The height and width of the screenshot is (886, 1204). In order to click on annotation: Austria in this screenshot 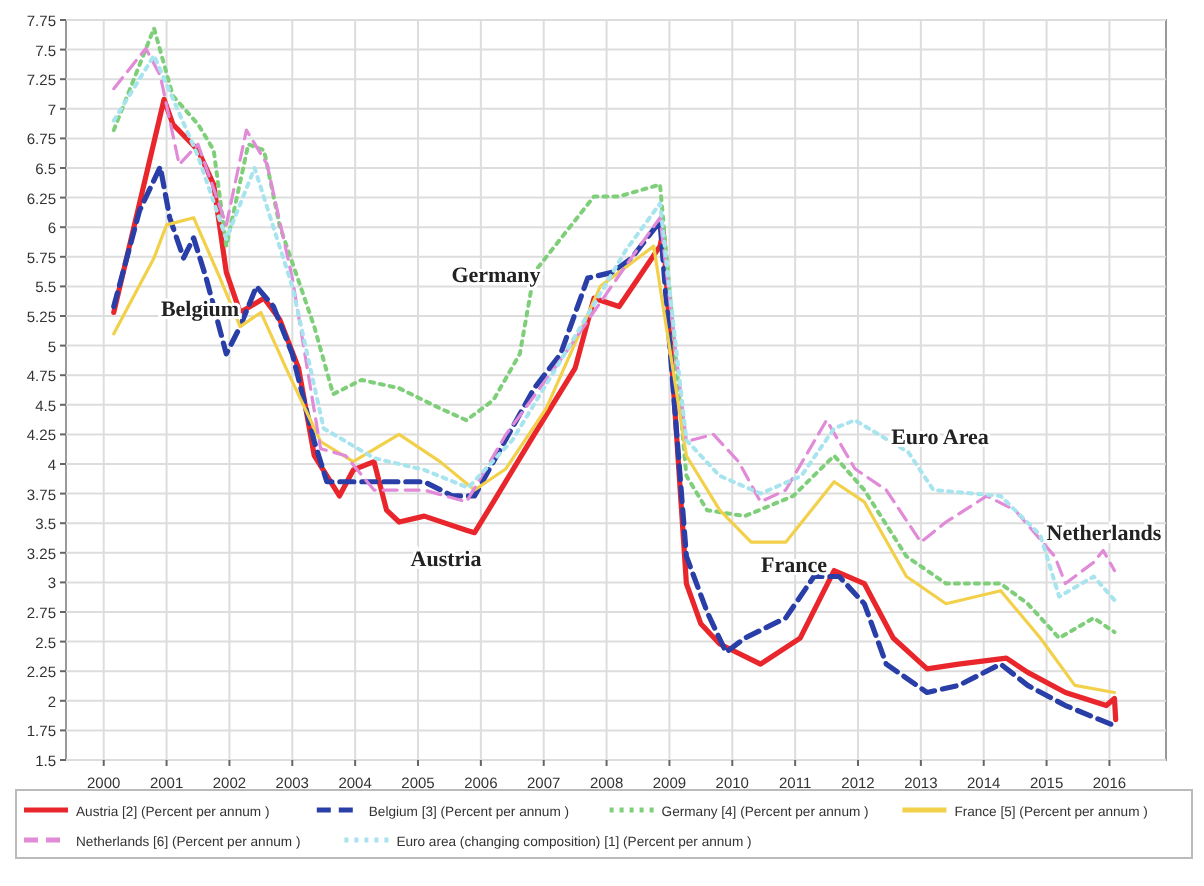, I will do `click(446, 560)`.